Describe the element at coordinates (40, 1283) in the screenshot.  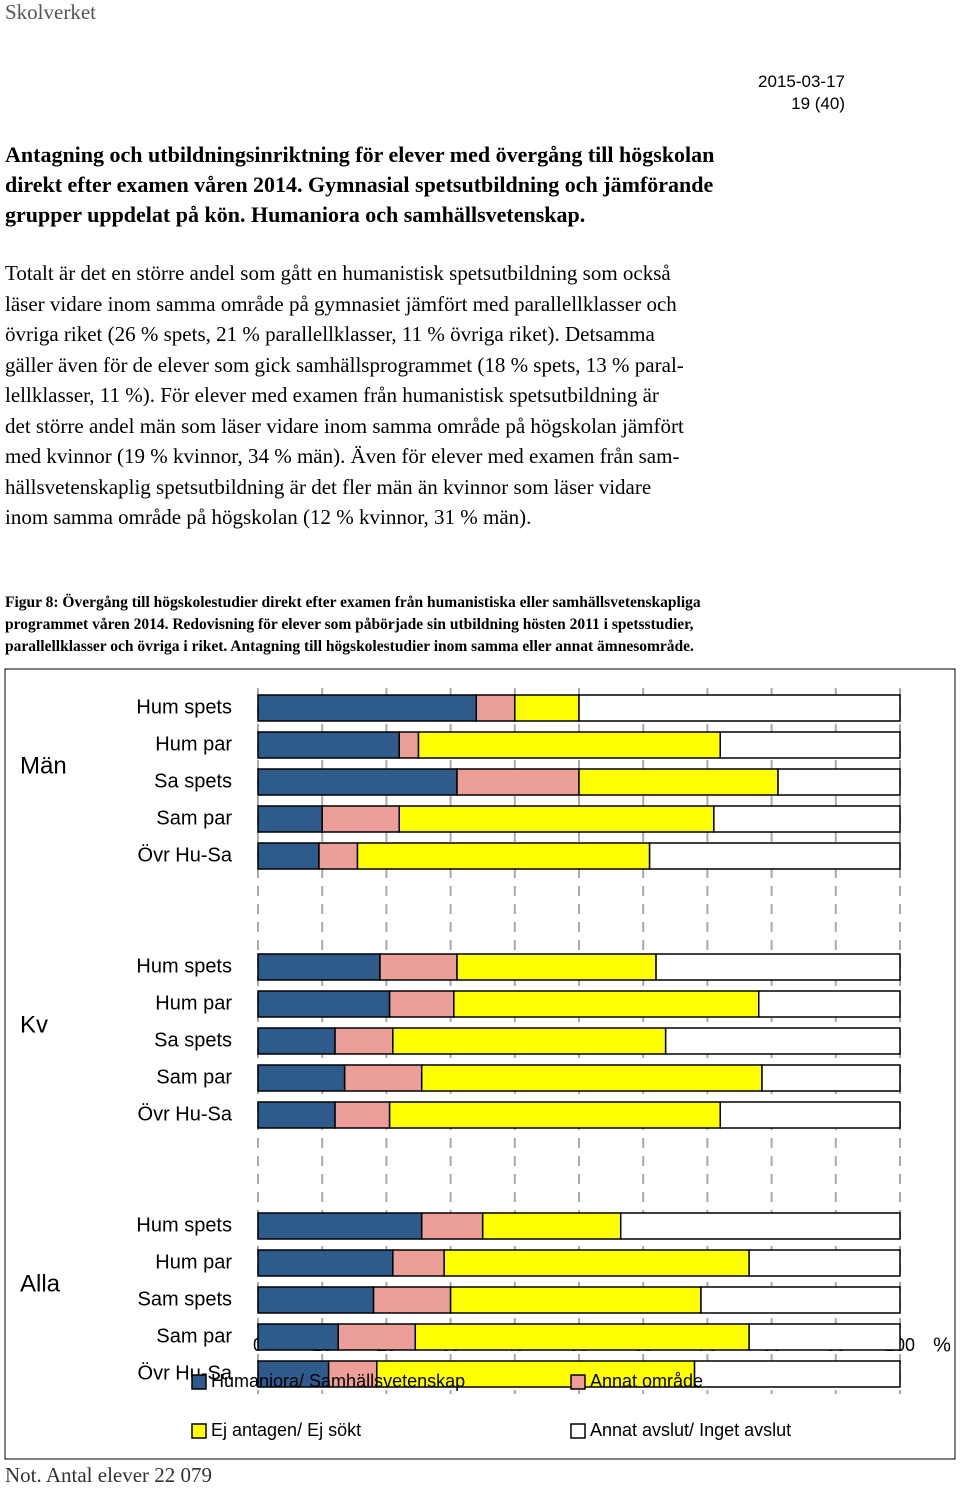
I see `group-label: Alla` at that location.